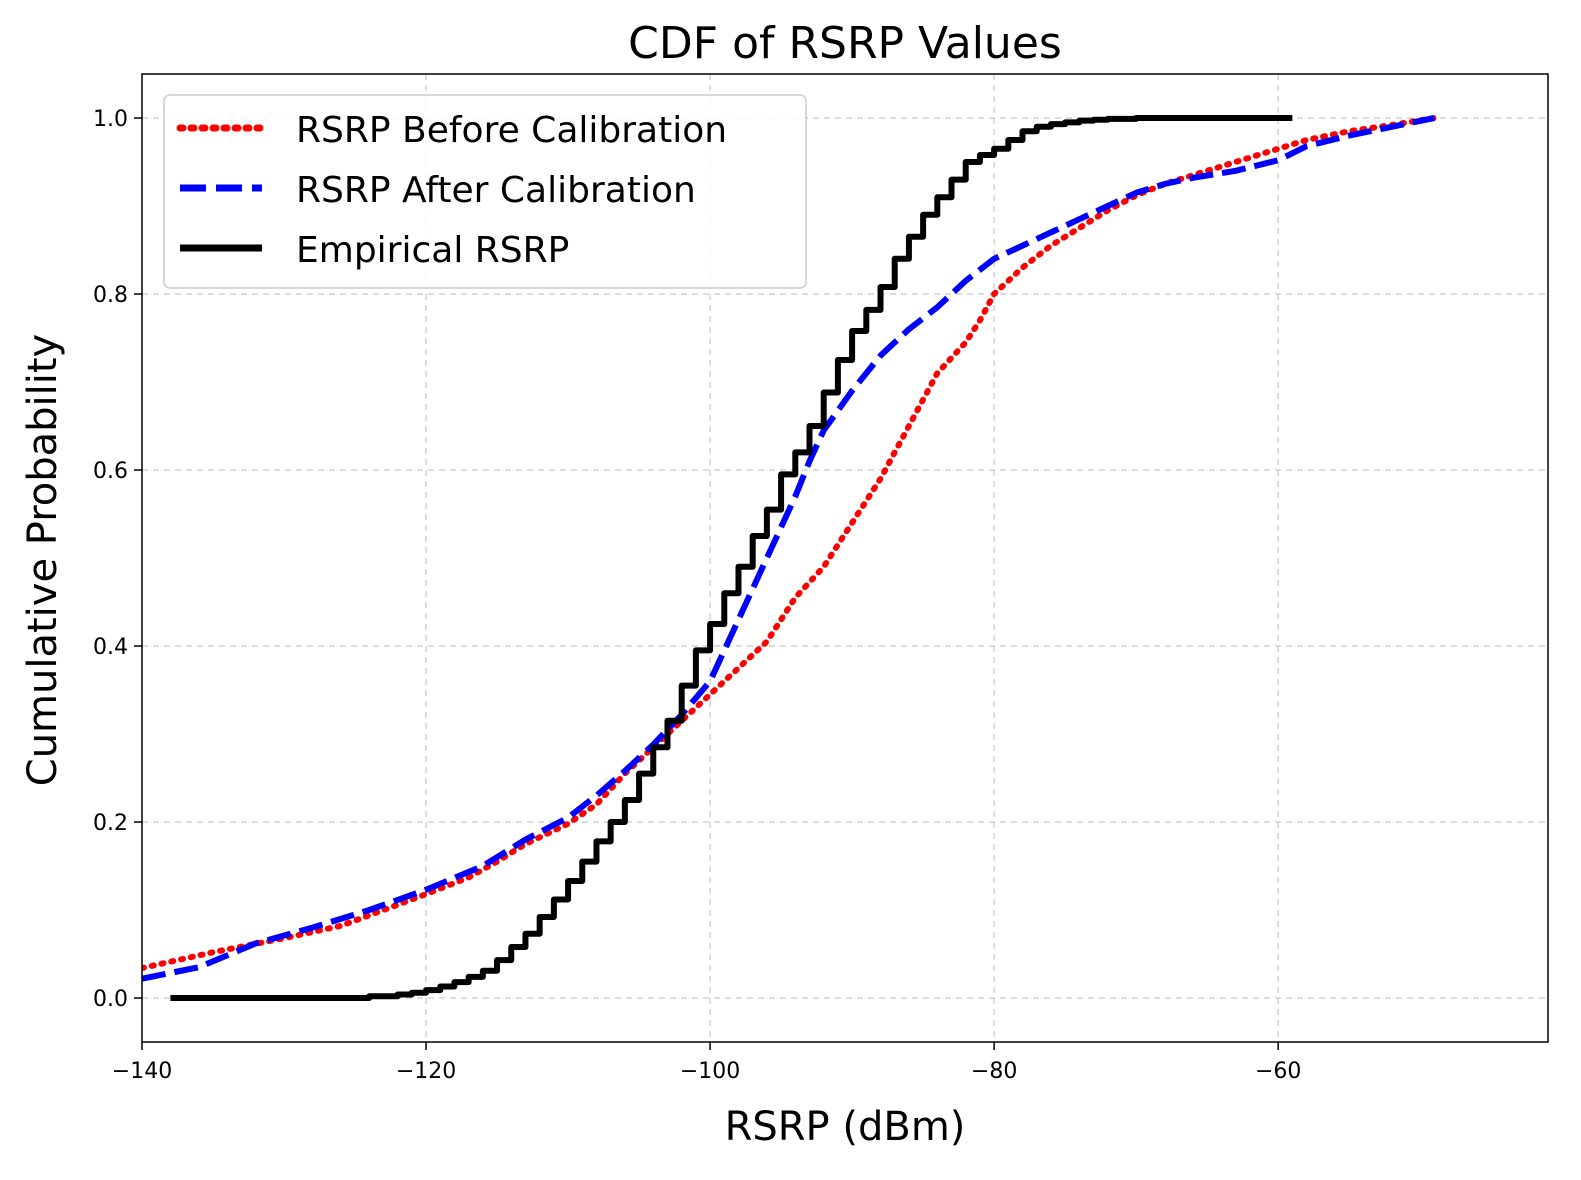 This screenshot has width=1581, height=1180. Describe the element at coordinates (496, 190) in the screenshot. I see `legend-label-after: RSRP After Calibration` at that location.